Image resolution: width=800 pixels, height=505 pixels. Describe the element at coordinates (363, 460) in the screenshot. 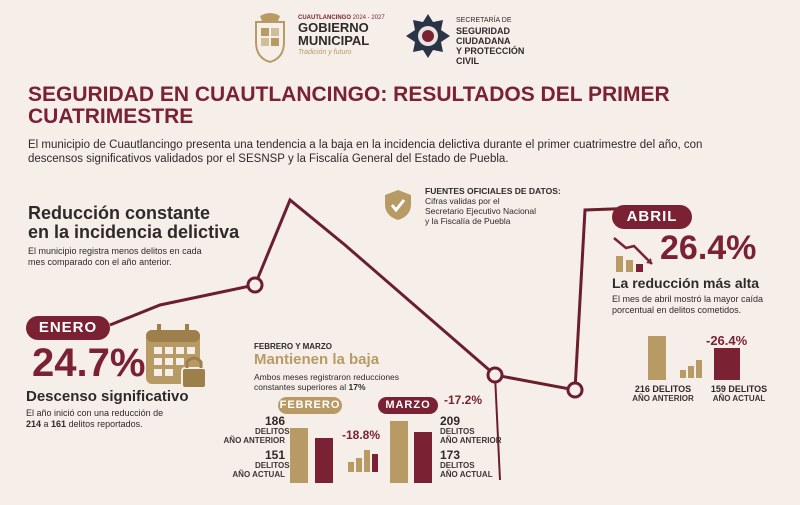

I see `febrero-mini-chart-icon` at that location.